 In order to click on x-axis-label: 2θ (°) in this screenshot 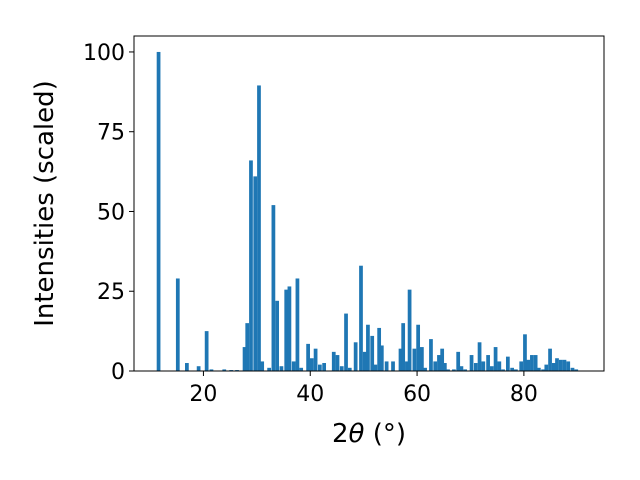, I will do `click(369, 434)`.